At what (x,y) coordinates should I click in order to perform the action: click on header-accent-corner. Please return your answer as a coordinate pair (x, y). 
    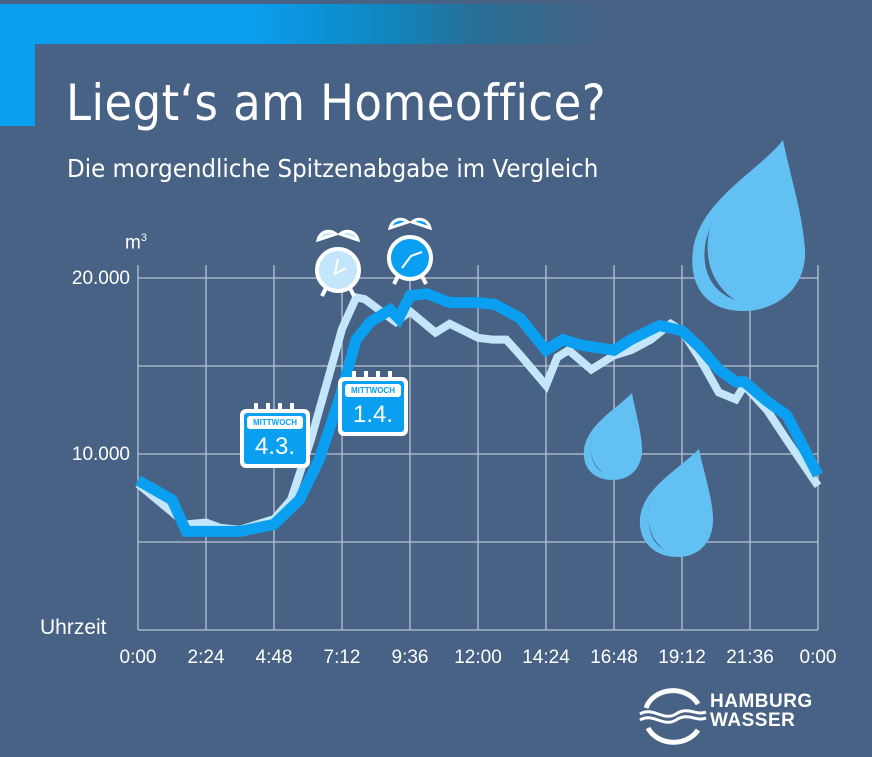
    Looking at the image, I should click on (17, 65).